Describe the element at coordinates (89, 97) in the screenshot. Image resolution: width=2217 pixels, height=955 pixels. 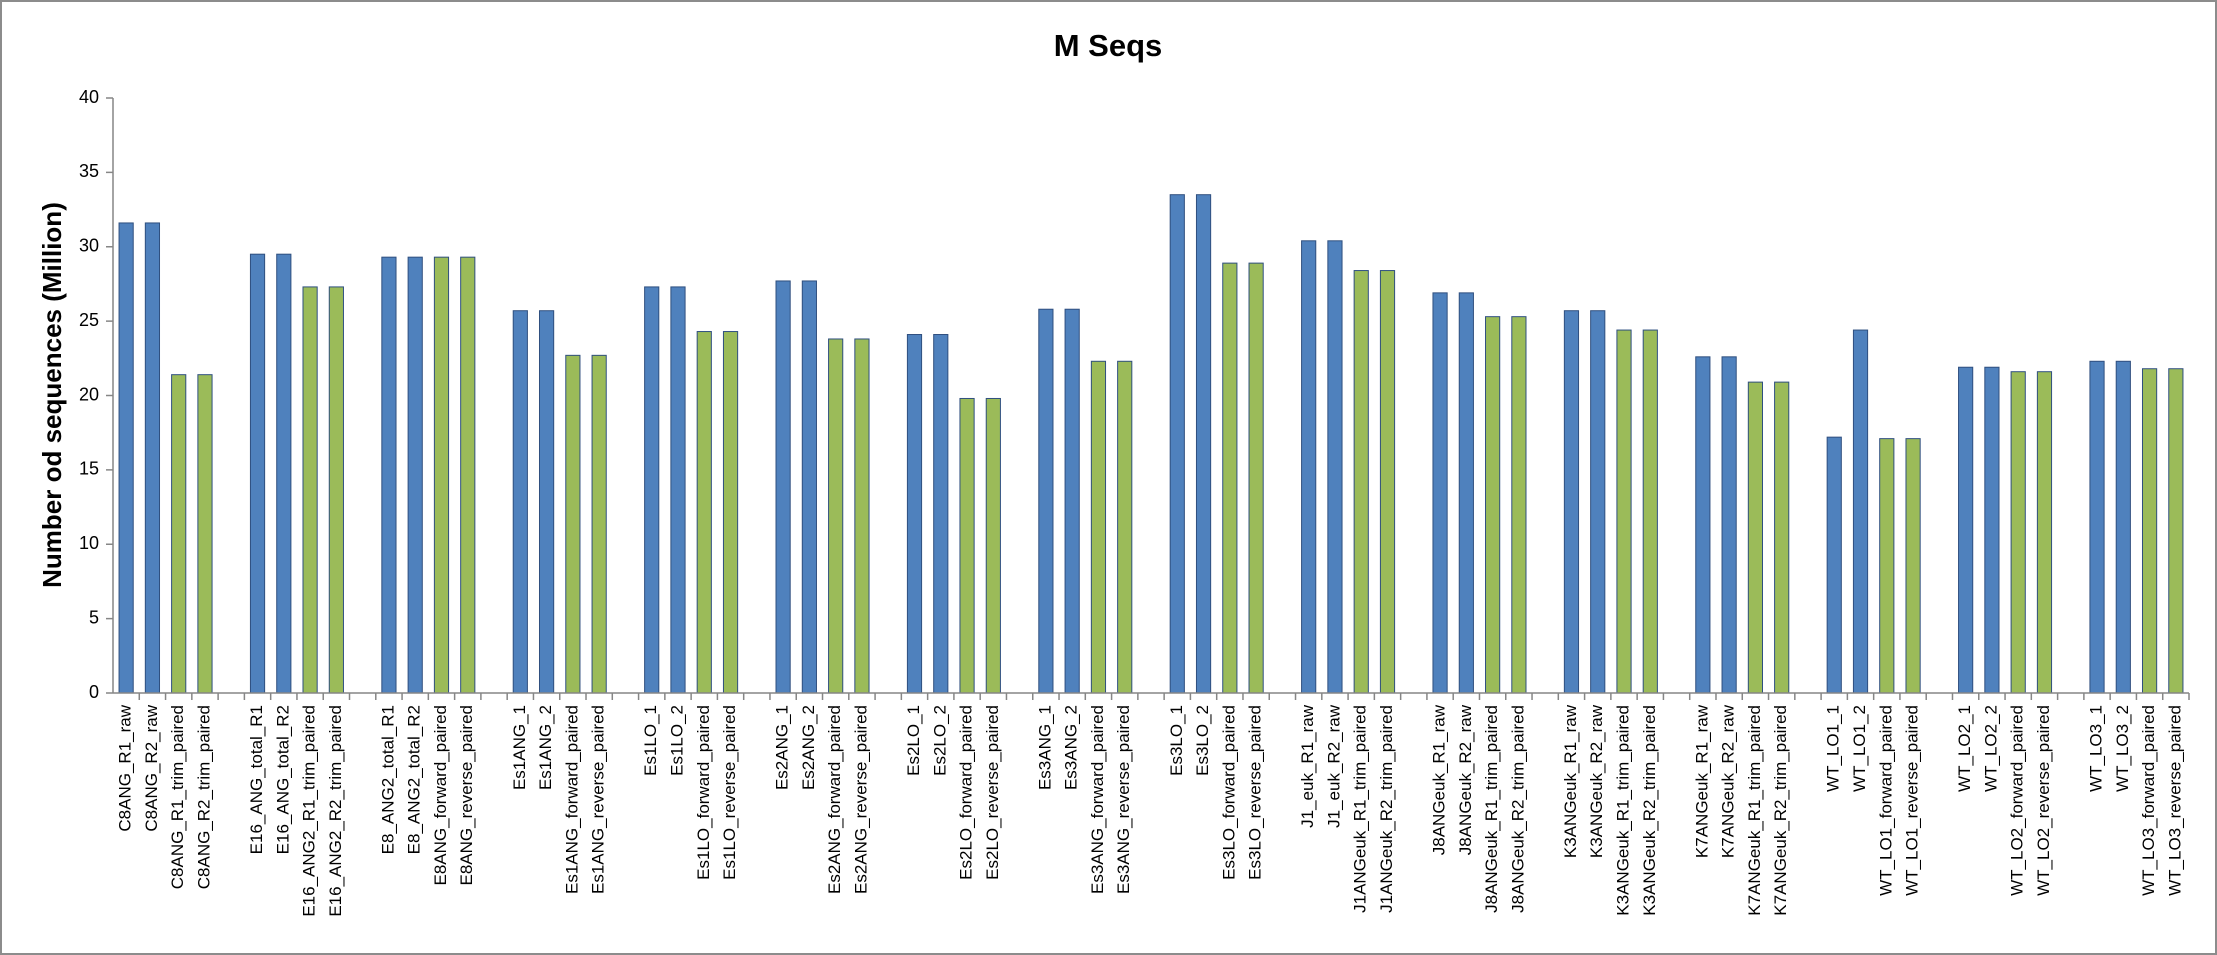
I see `y-tick-label: 40` at that location.